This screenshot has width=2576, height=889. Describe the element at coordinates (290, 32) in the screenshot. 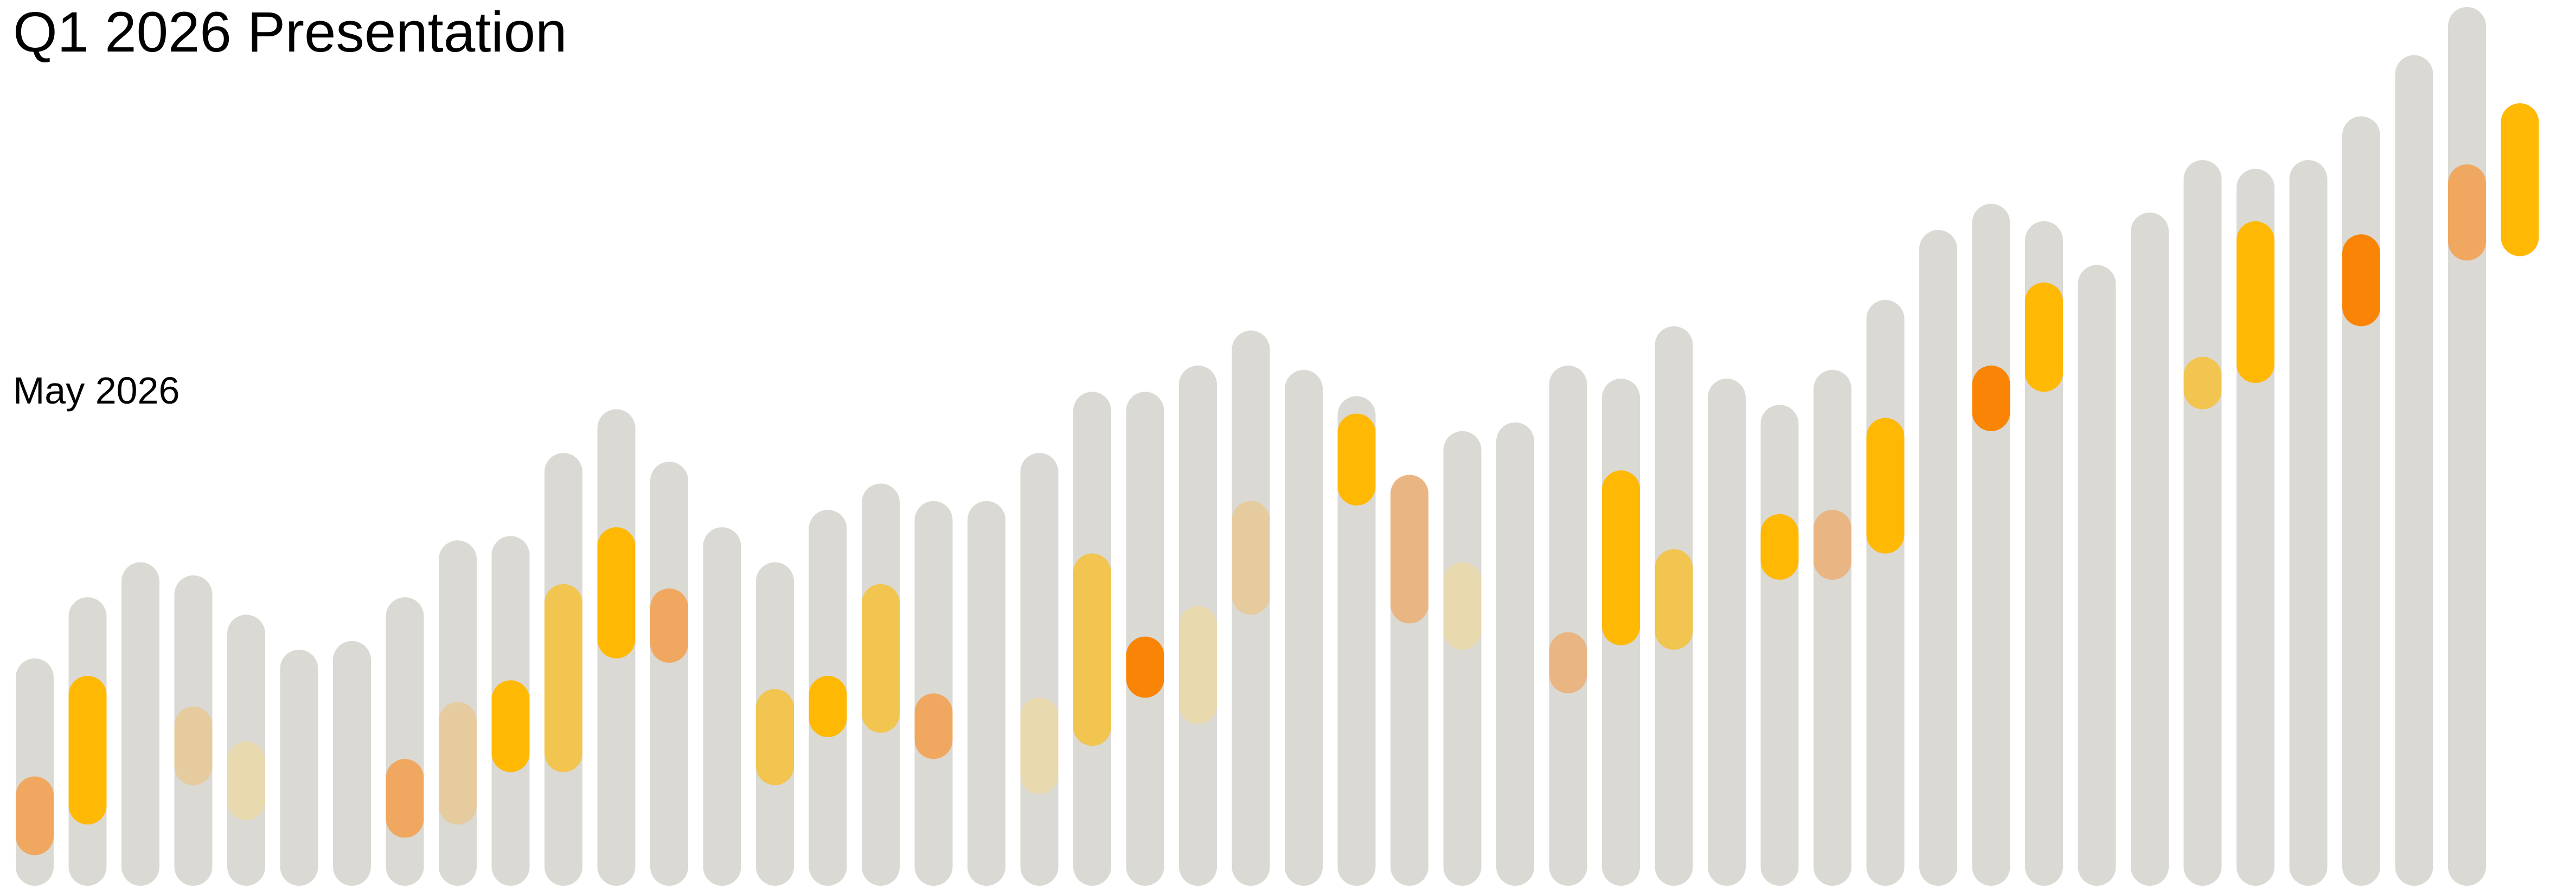

I see `chart-title: Q1 2026 Presentation` at that location.